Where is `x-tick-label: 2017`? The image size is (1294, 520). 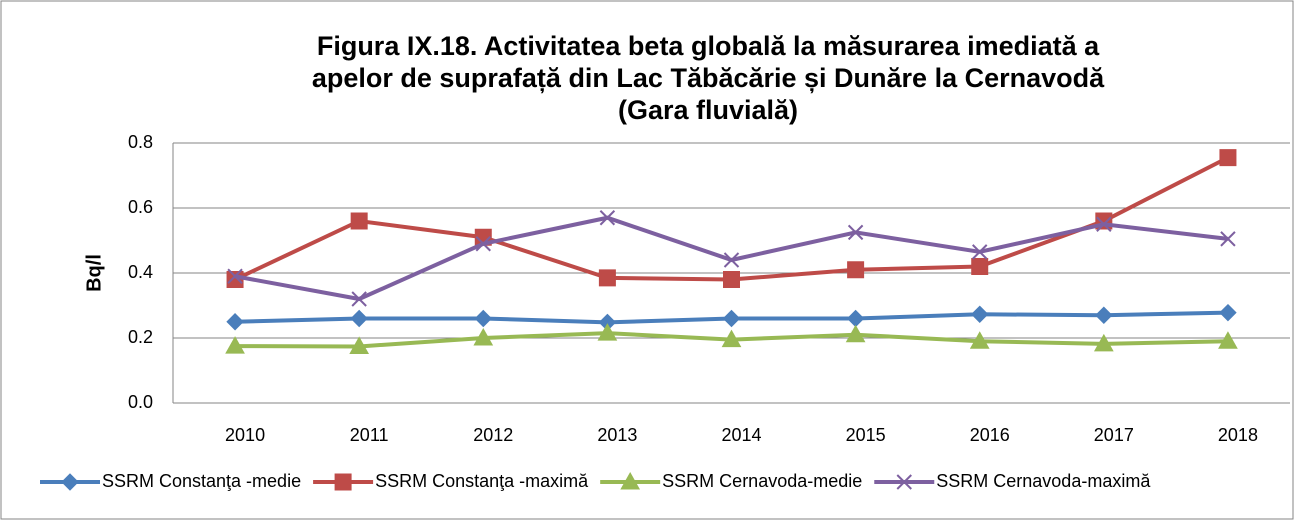 x-tick-label: 2017 is located at coordinates (1114, 435).